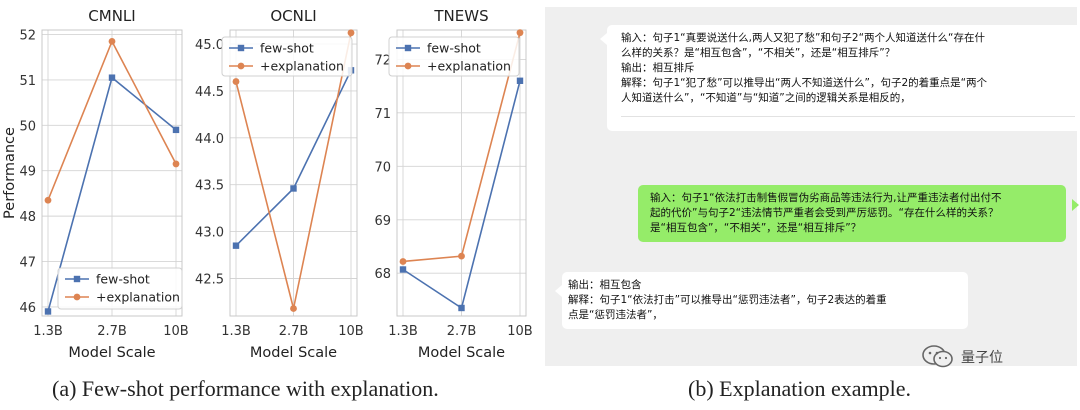 This screenshot has height=410, width=1080. What do you see at coordinates (382, 114) in the screenshot?
I see `y-tick-label: 71` at bounding box center [382, 114].